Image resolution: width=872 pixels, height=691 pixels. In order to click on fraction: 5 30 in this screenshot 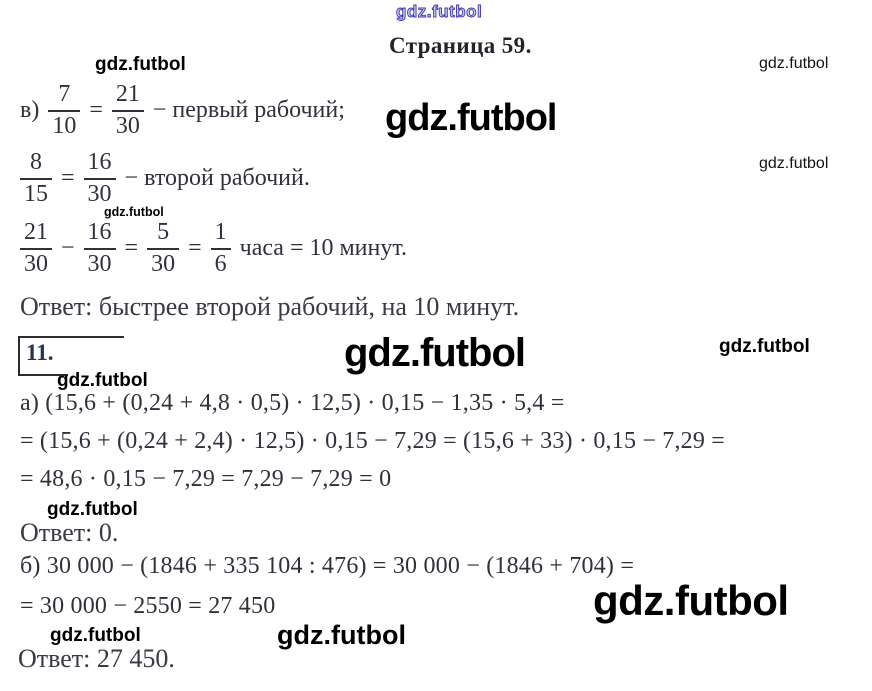, I will do `click(163, 248)`.